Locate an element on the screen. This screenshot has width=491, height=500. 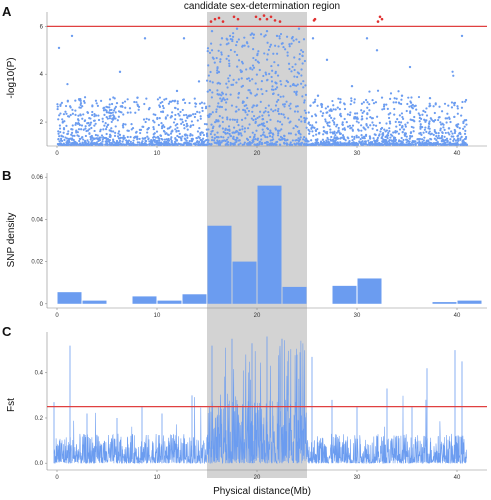
density-bar is located at coordinates (169, 302).